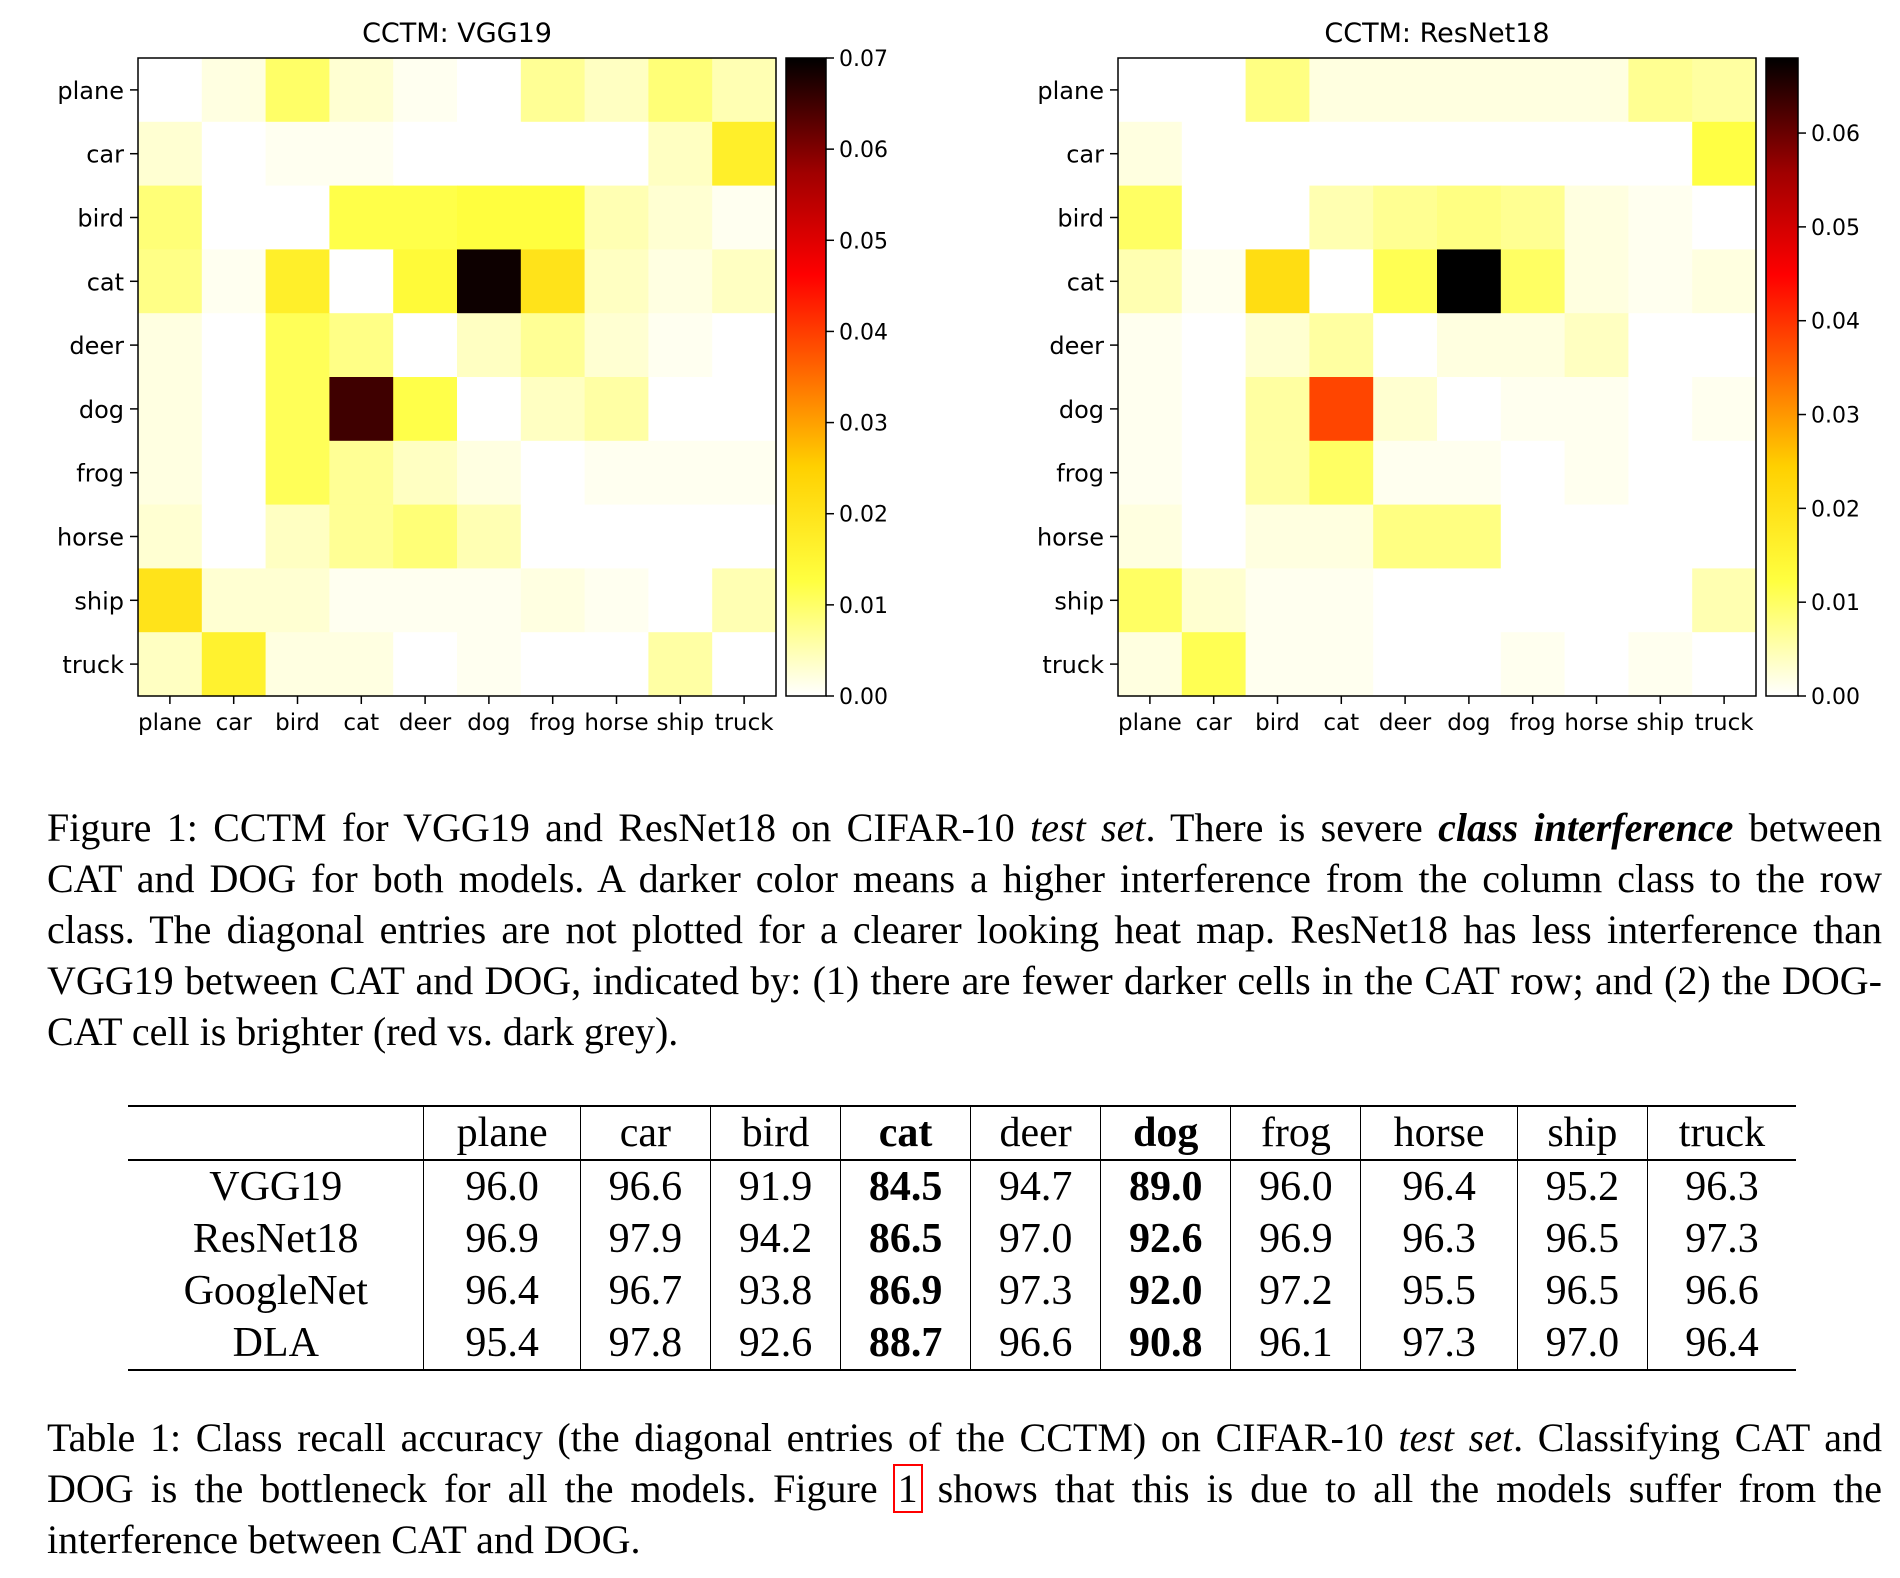  What do you see at coordinates (775, 1239) in the screenshot?
I see `table-cell: 94.2` at bounding box center [775, 1239].